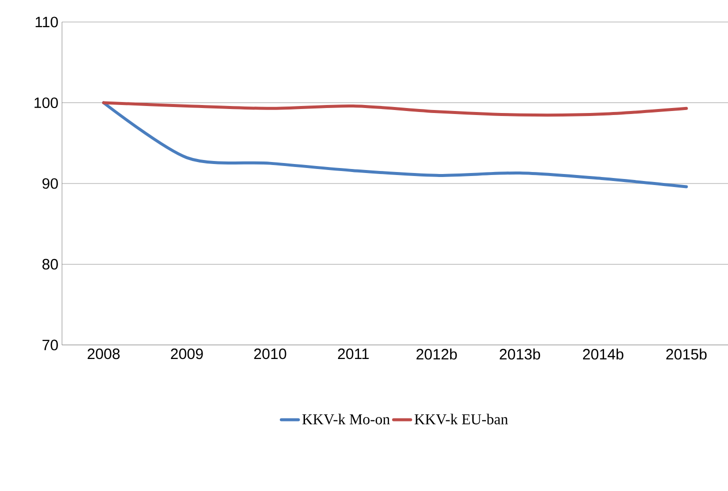 This screenshot has width=728, height=491. I want to click on x-tick-label: 2010, so click(270, 354).